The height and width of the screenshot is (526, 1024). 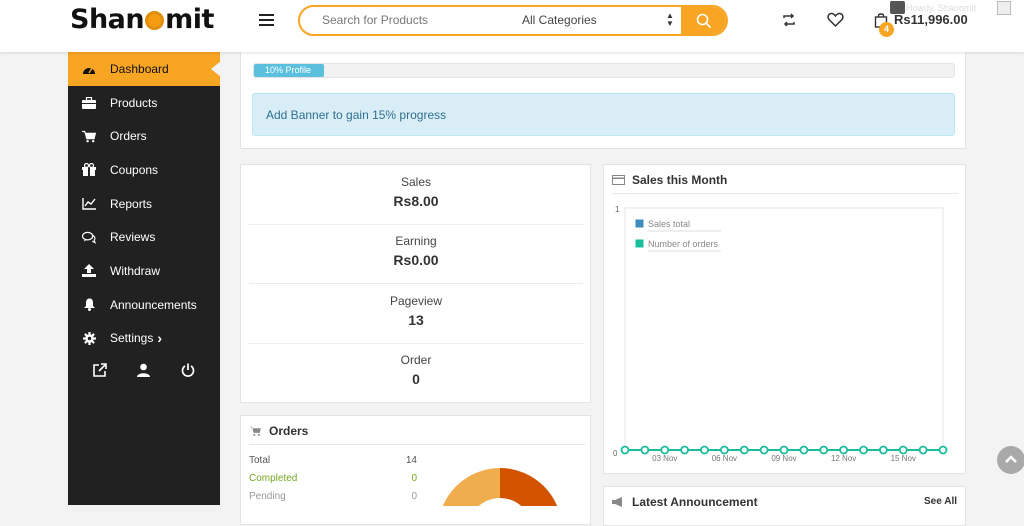 What do you see at coordinates (603, 114) in the screenshot?
I see `progress-alert: Add Banner to gain 15% progress` at bounding box center [603, 114].